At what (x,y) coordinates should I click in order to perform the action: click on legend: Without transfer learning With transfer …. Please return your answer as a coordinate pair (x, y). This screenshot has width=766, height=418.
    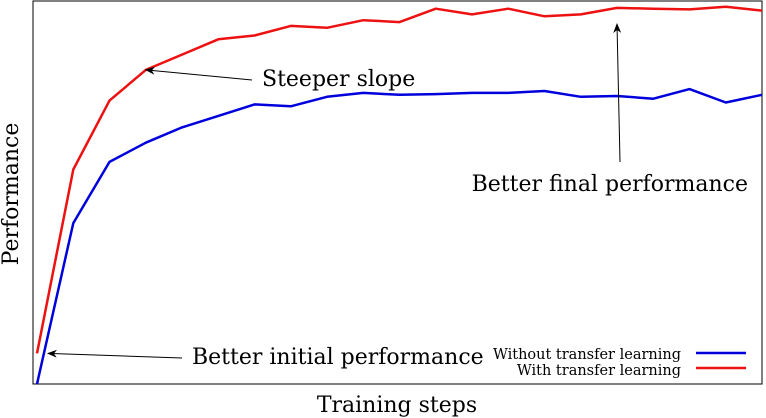
    Looking at the image, I should click on (619, 363).